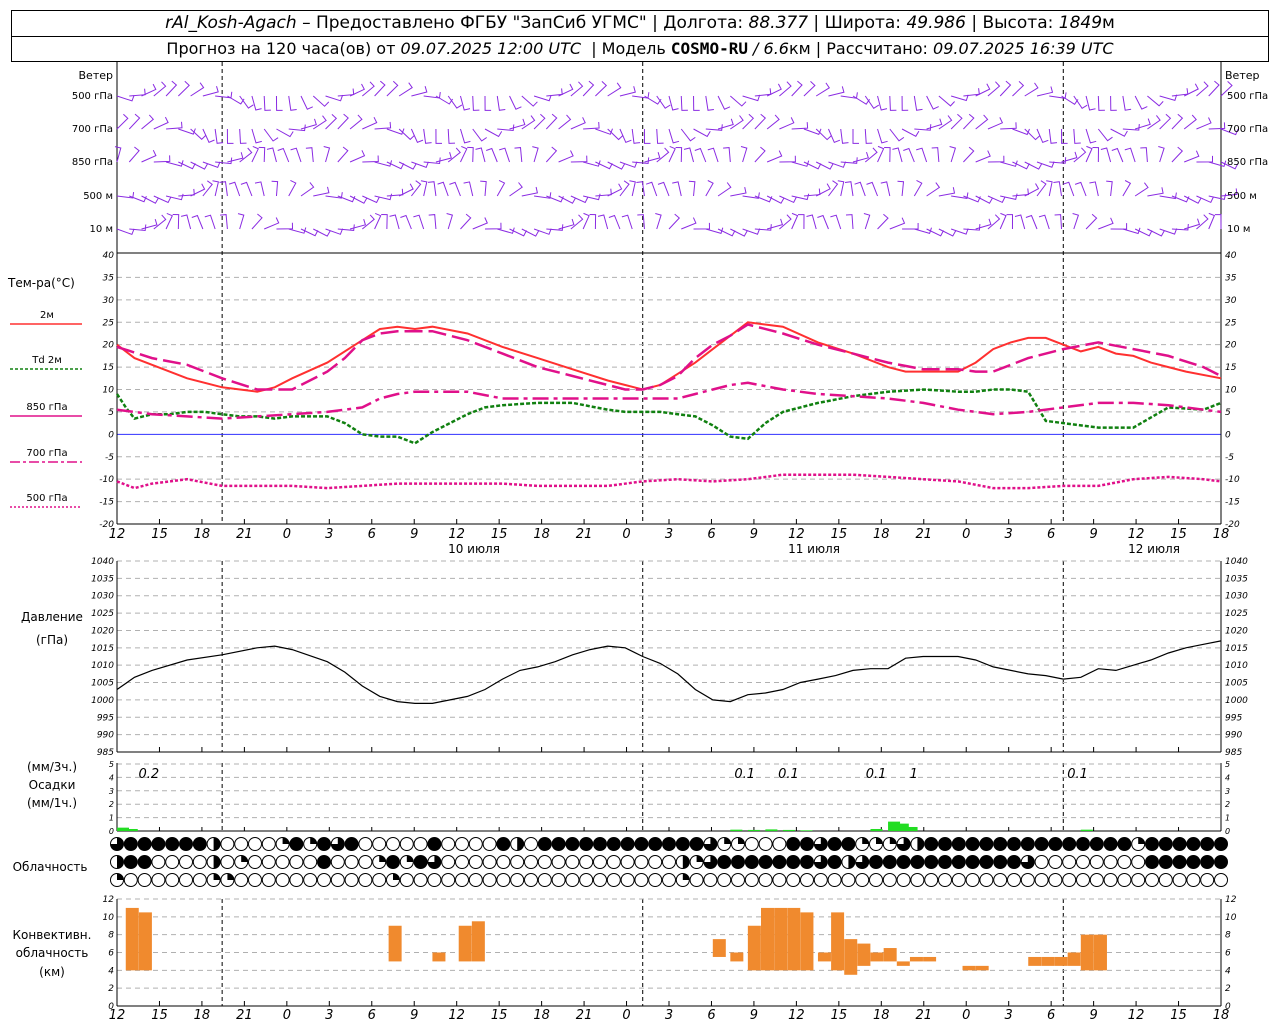 Image resolution: width=1280 pixels, height=1024 pixels. What do you see at coordinates (499, 1015) in the screenshot?
I see `hour-label-bottom-9: 15` at bounding box center [499, 1015].